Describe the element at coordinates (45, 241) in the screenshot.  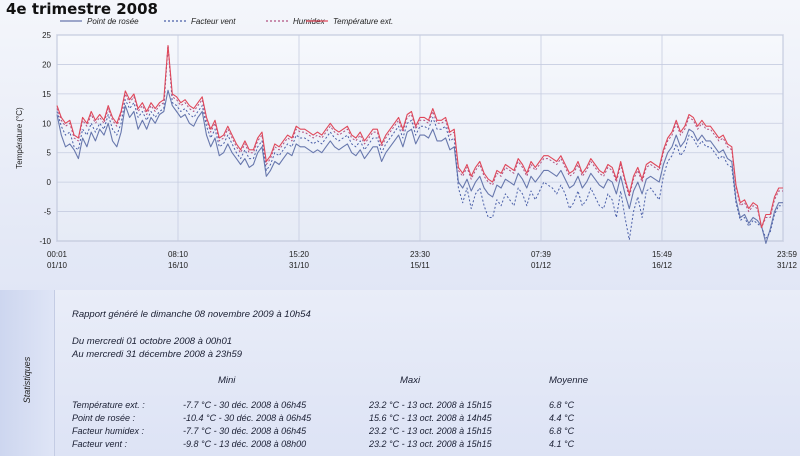
I see `y-tick-label: -10` at that location.